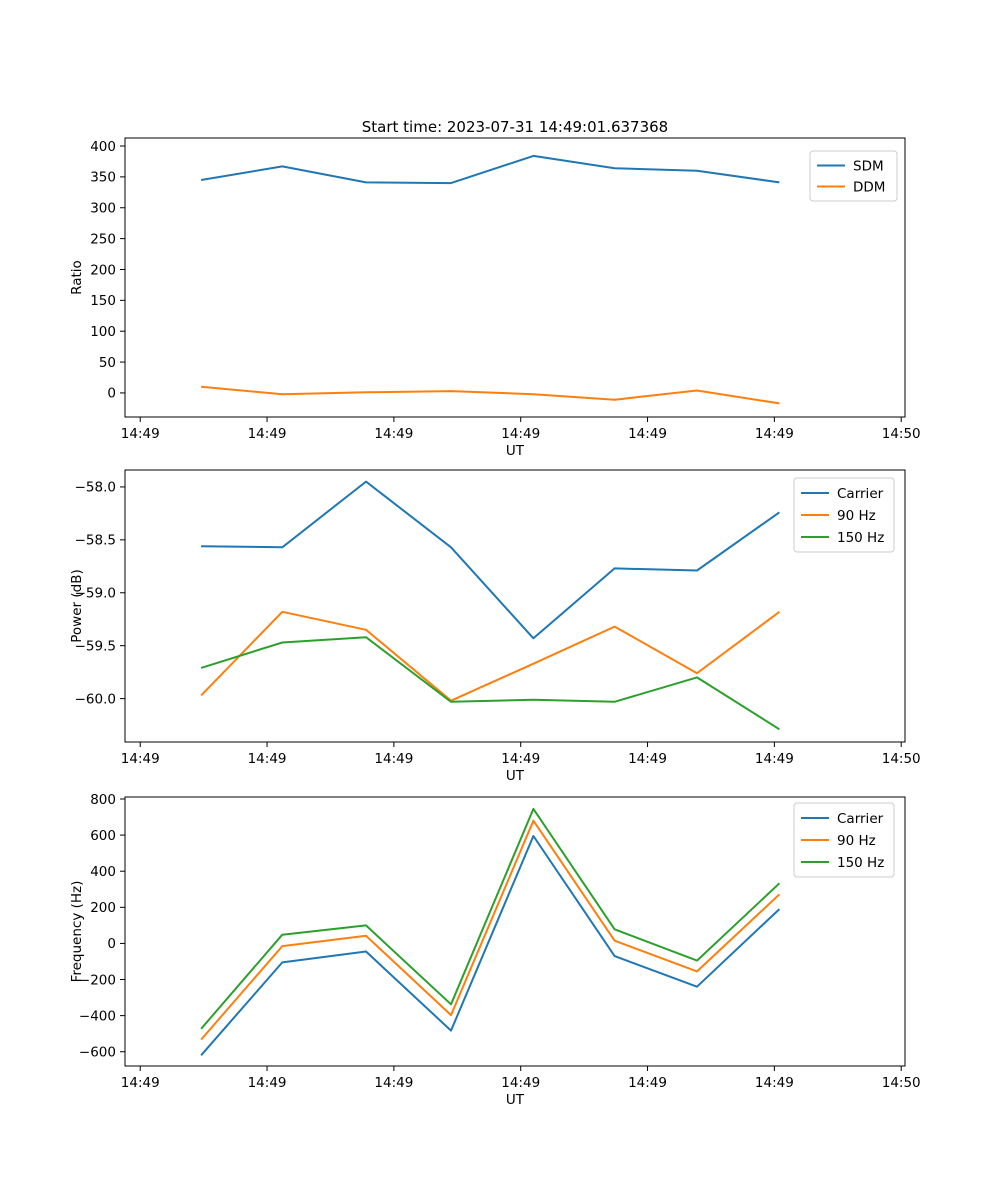 The height and width of the screenshot is (1204, 1000). Describe the element at coordinates (95, 646) in the screenshot. I see `y-tick-label: −59.5` at that location.